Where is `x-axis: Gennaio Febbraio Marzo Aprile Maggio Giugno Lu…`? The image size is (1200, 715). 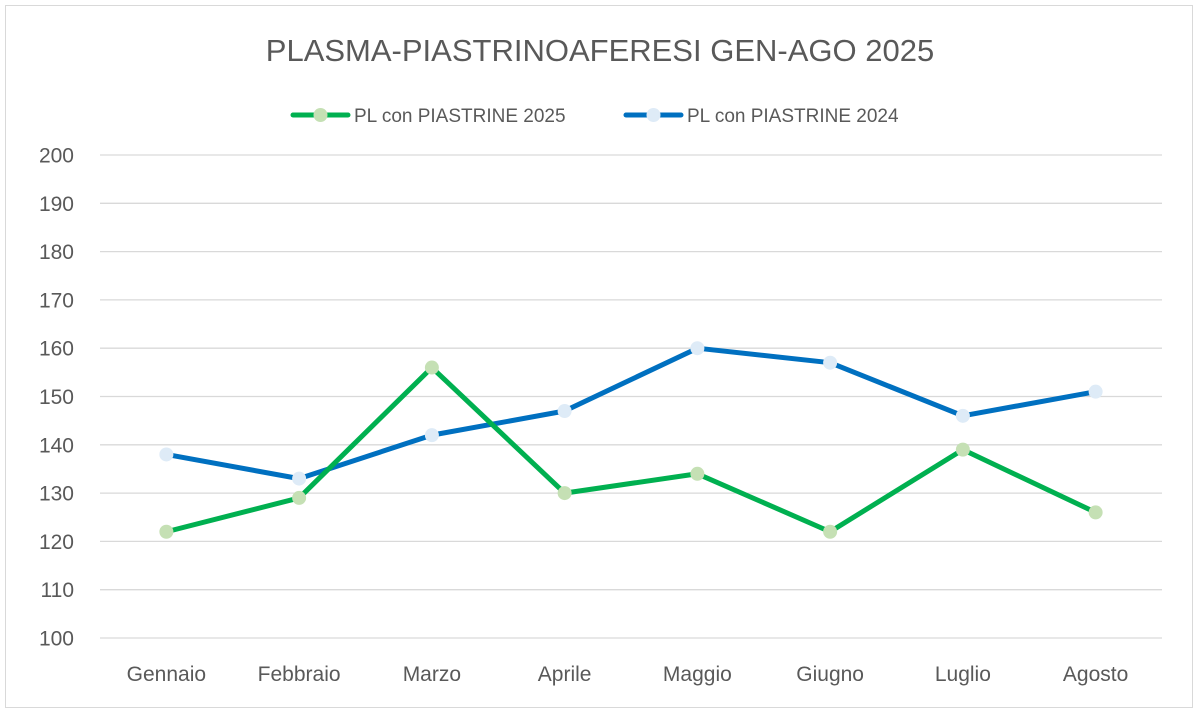 x-axis: Gennaio Febbraio Marzo Aprile Maggio Giugno Lu… is located at coordinates (628, 674).